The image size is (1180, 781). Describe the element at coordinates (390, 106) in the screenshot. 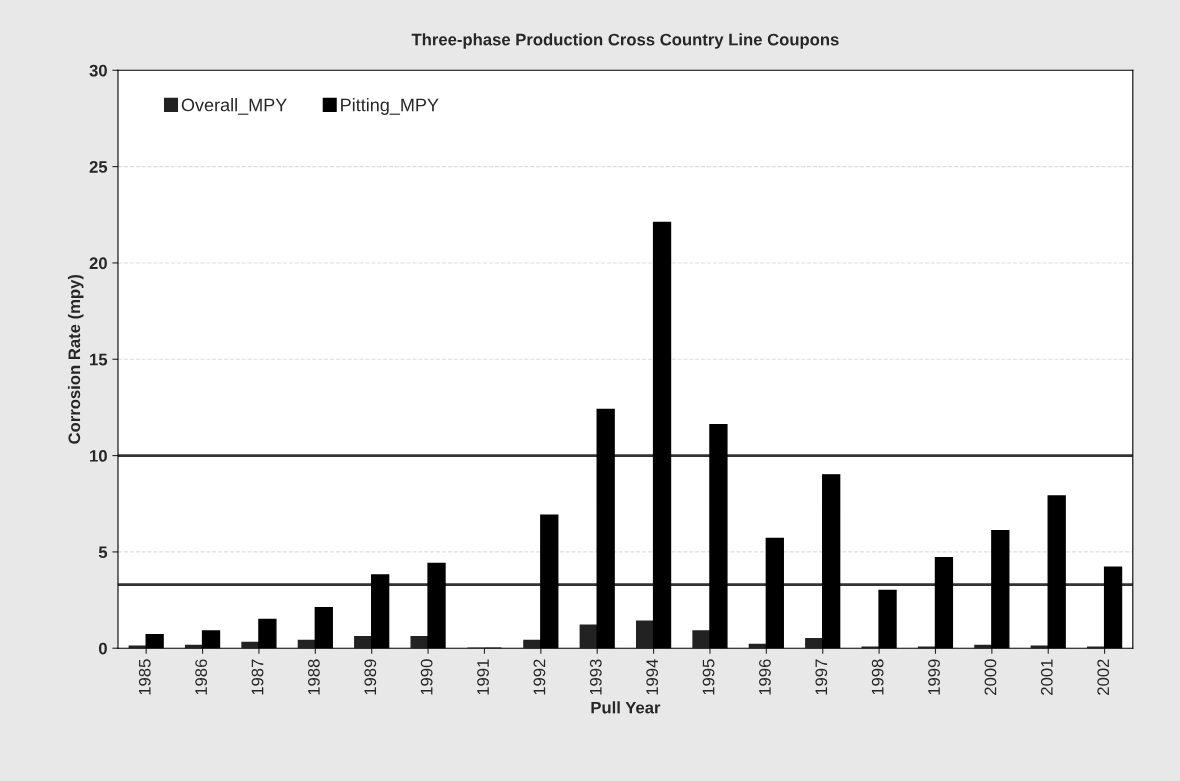

I see `legend-label: Pitting_MPY` at that location.